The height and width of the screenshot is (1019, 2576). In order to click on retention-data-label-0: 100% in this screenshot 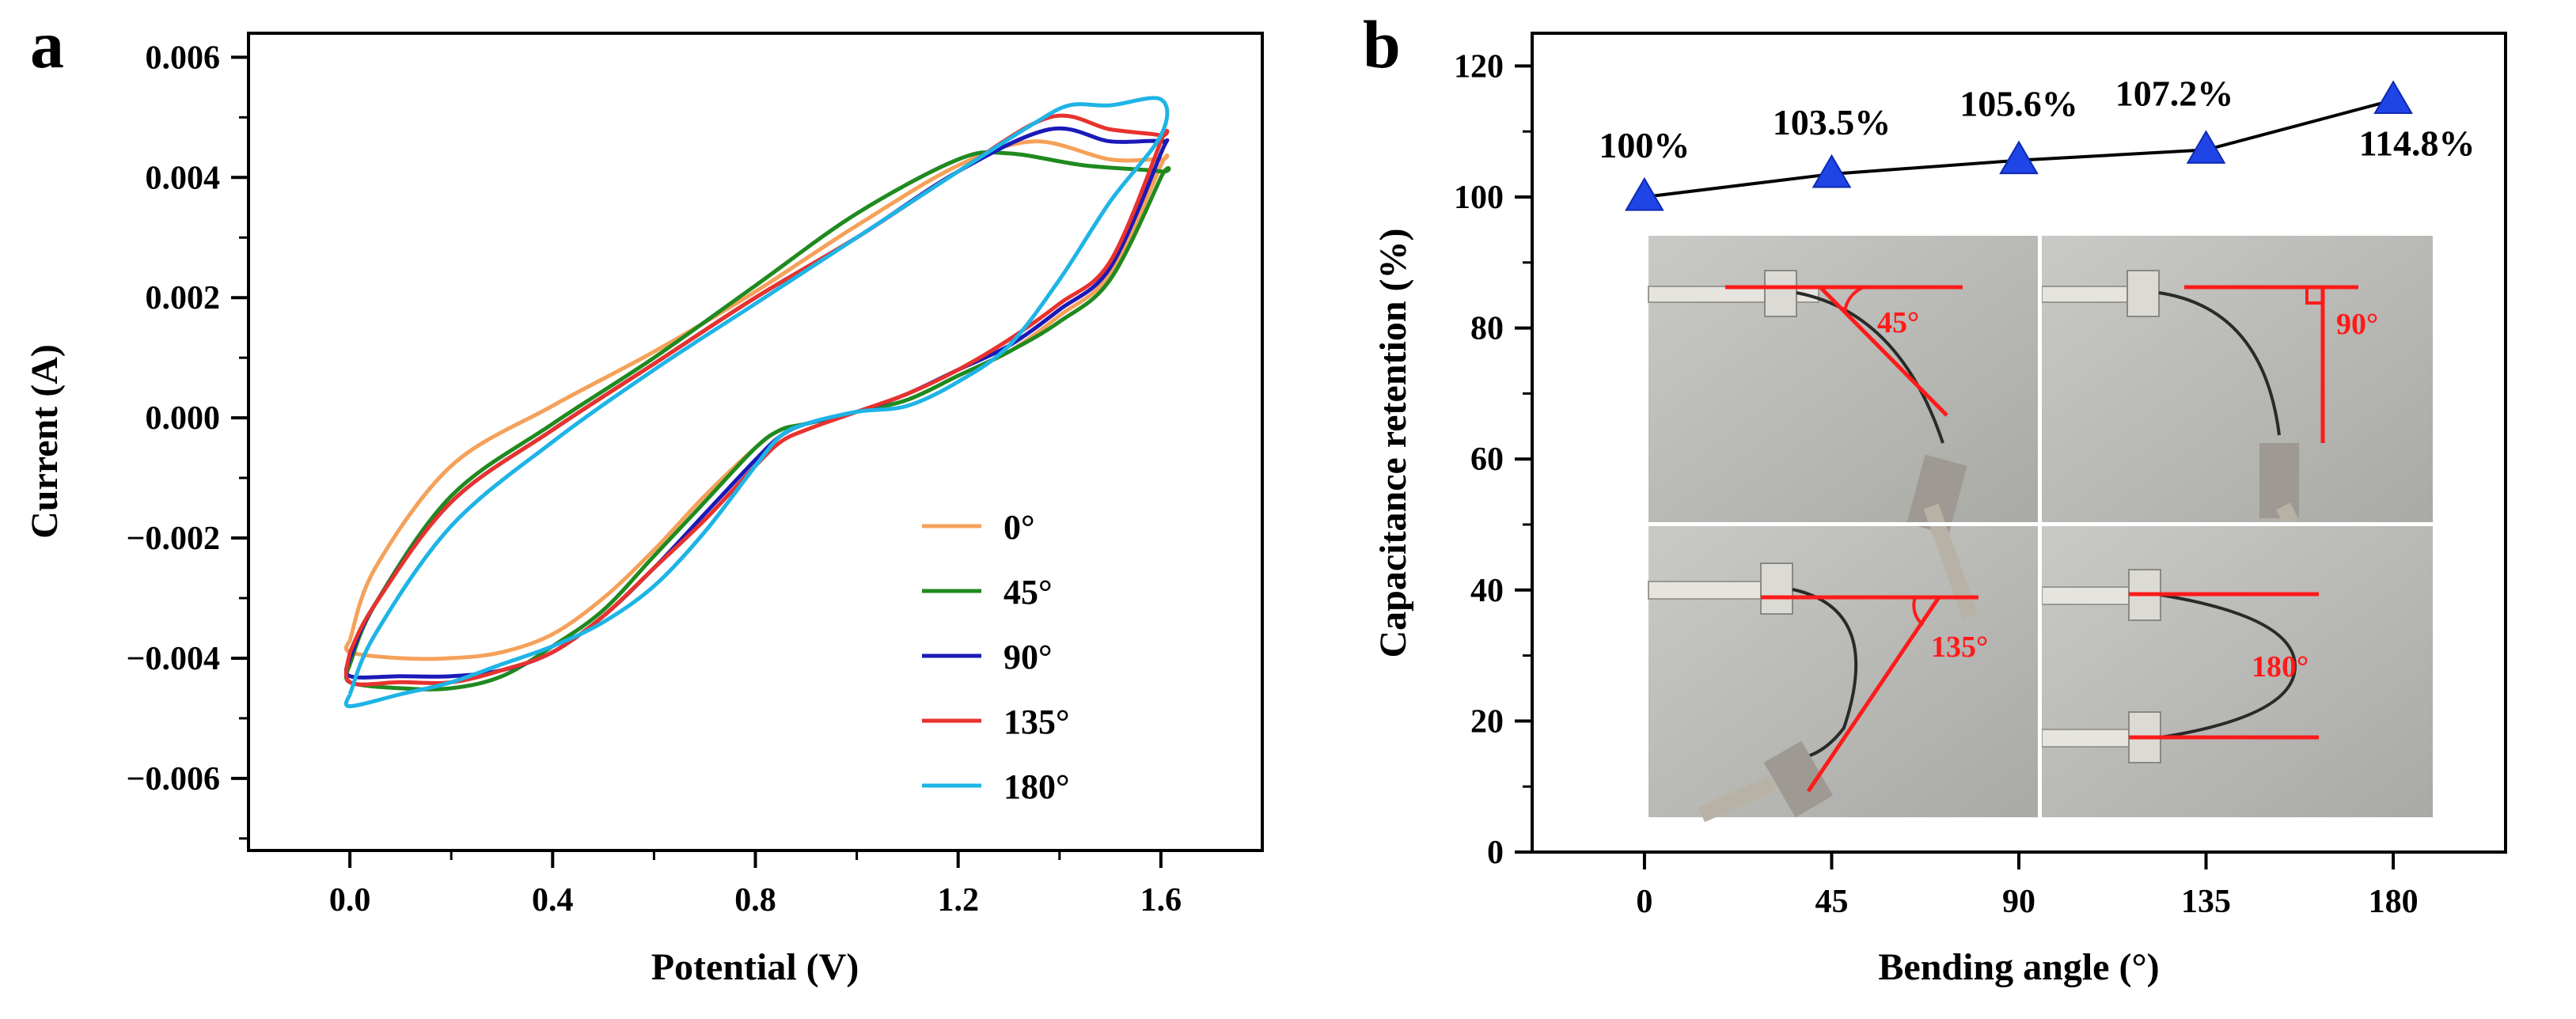, I will do `click(1644, 145)`.